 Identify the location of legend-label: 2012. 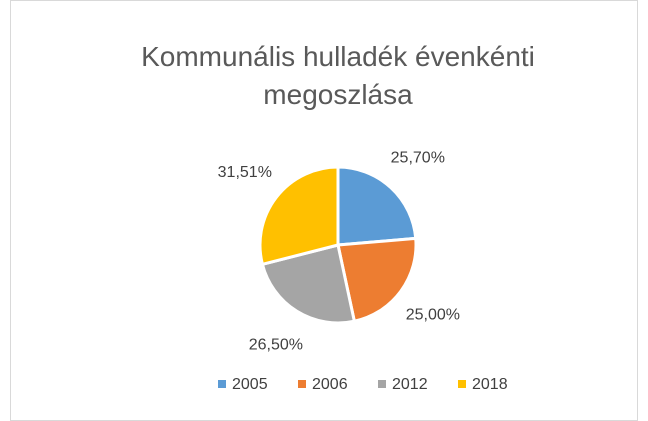
(410, 384).